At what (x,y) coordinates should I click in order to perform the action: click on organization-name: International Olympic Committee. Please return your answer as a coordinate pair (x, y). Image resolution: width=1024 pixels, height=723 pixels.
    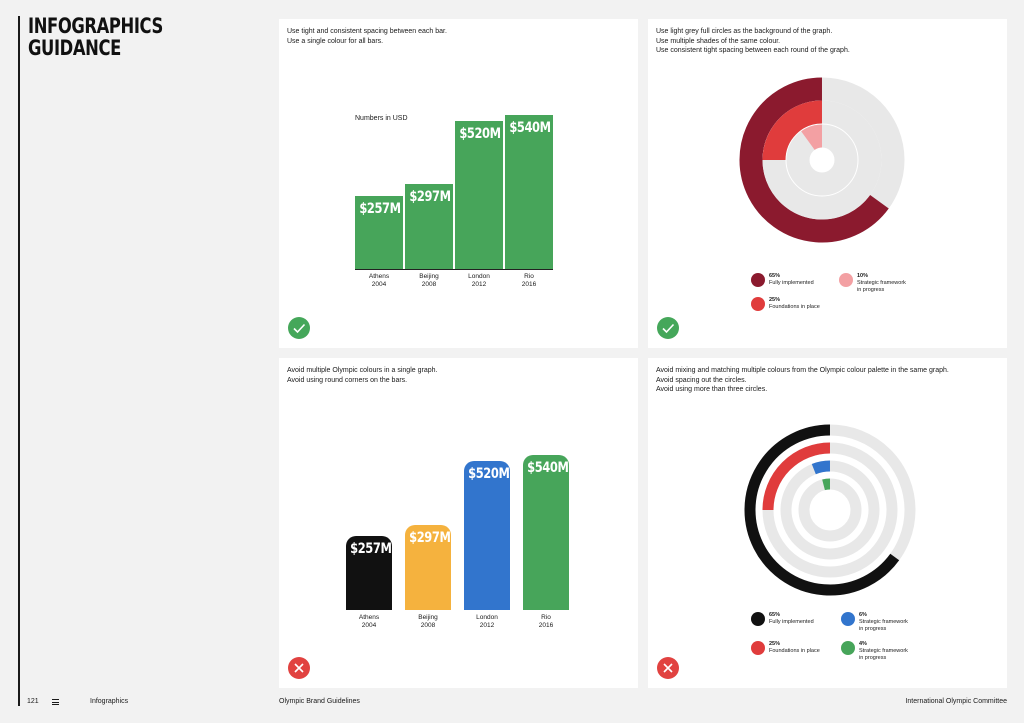
    Looking at the image, I should click on (956, 701).